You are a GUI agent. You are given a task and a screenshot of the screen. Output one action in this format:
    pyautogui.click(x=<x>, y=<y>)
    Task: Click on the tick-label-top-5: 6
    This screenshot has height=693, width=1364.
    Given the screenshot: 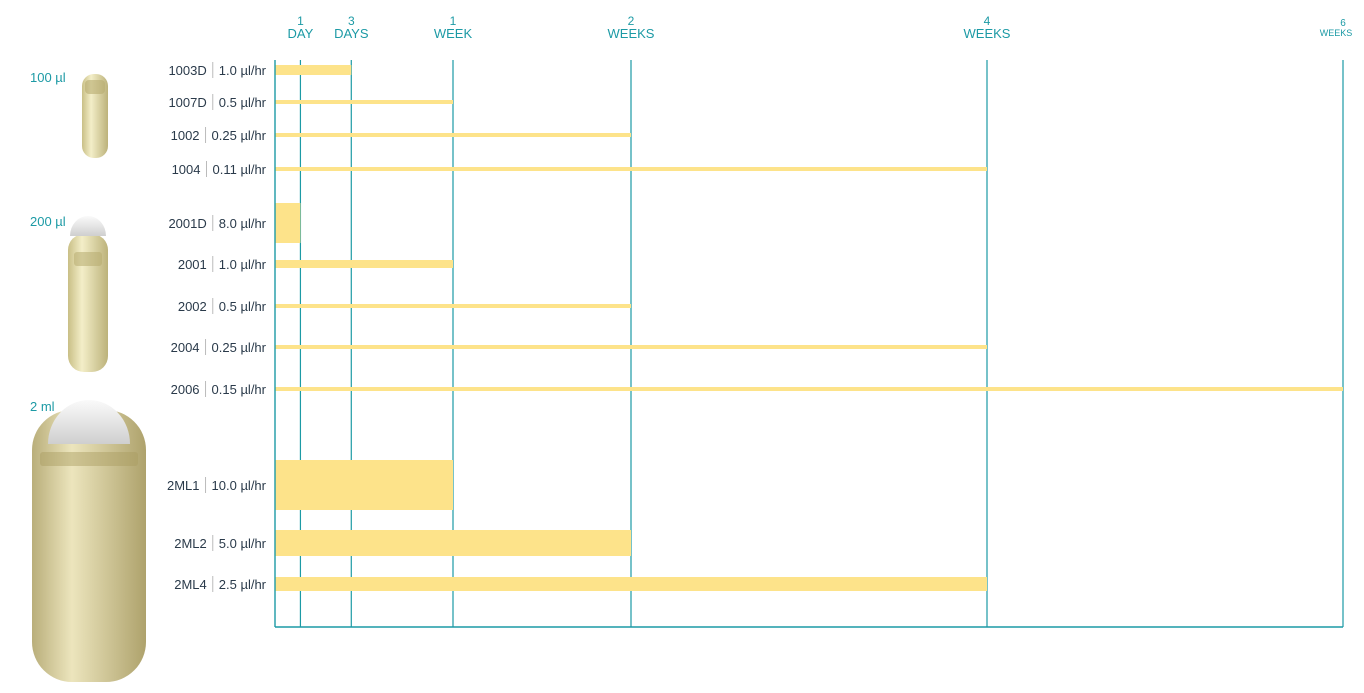 What is the action you would take?
    pyautogui.click(x=1343, y=23)
    